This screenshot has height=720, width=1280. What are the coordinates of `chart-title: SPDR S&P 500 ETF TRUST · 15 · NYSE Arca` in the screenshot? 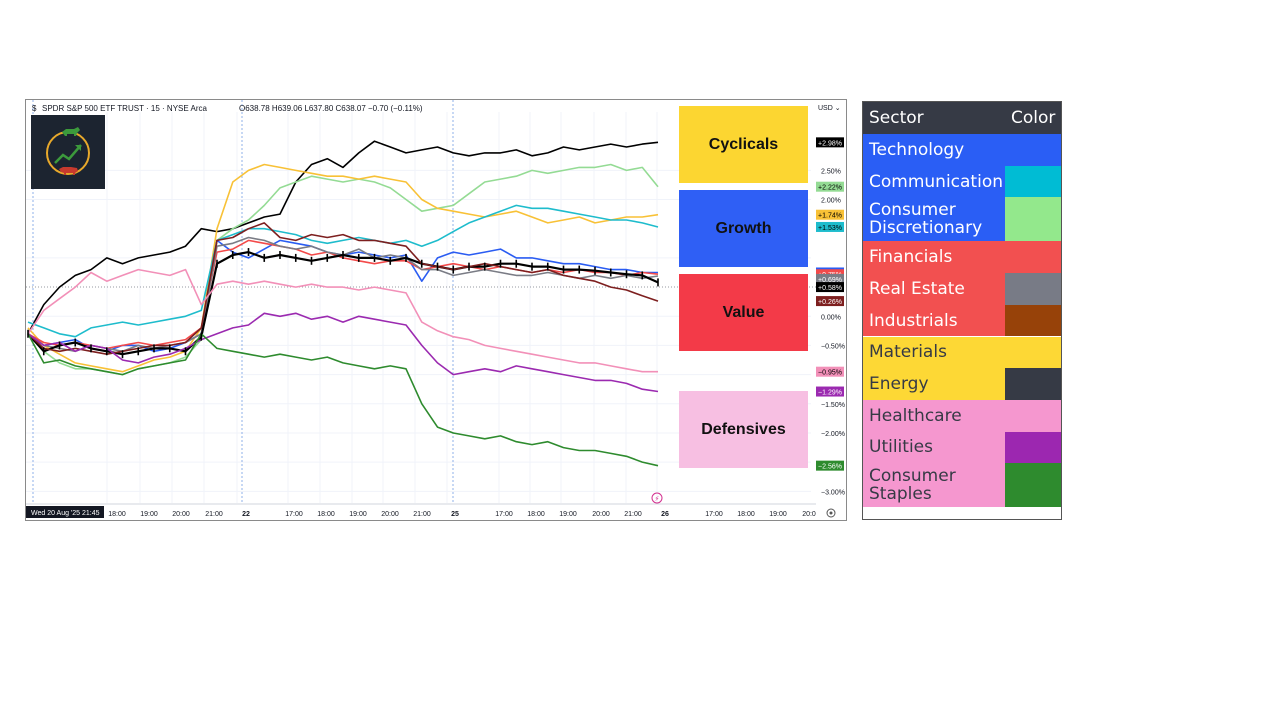 It's located at (124, 108).